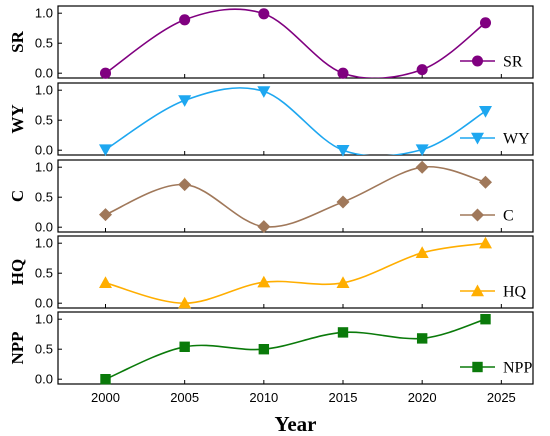  I want to click on y-tick-label-wy: 0.0, so click(44, 150).